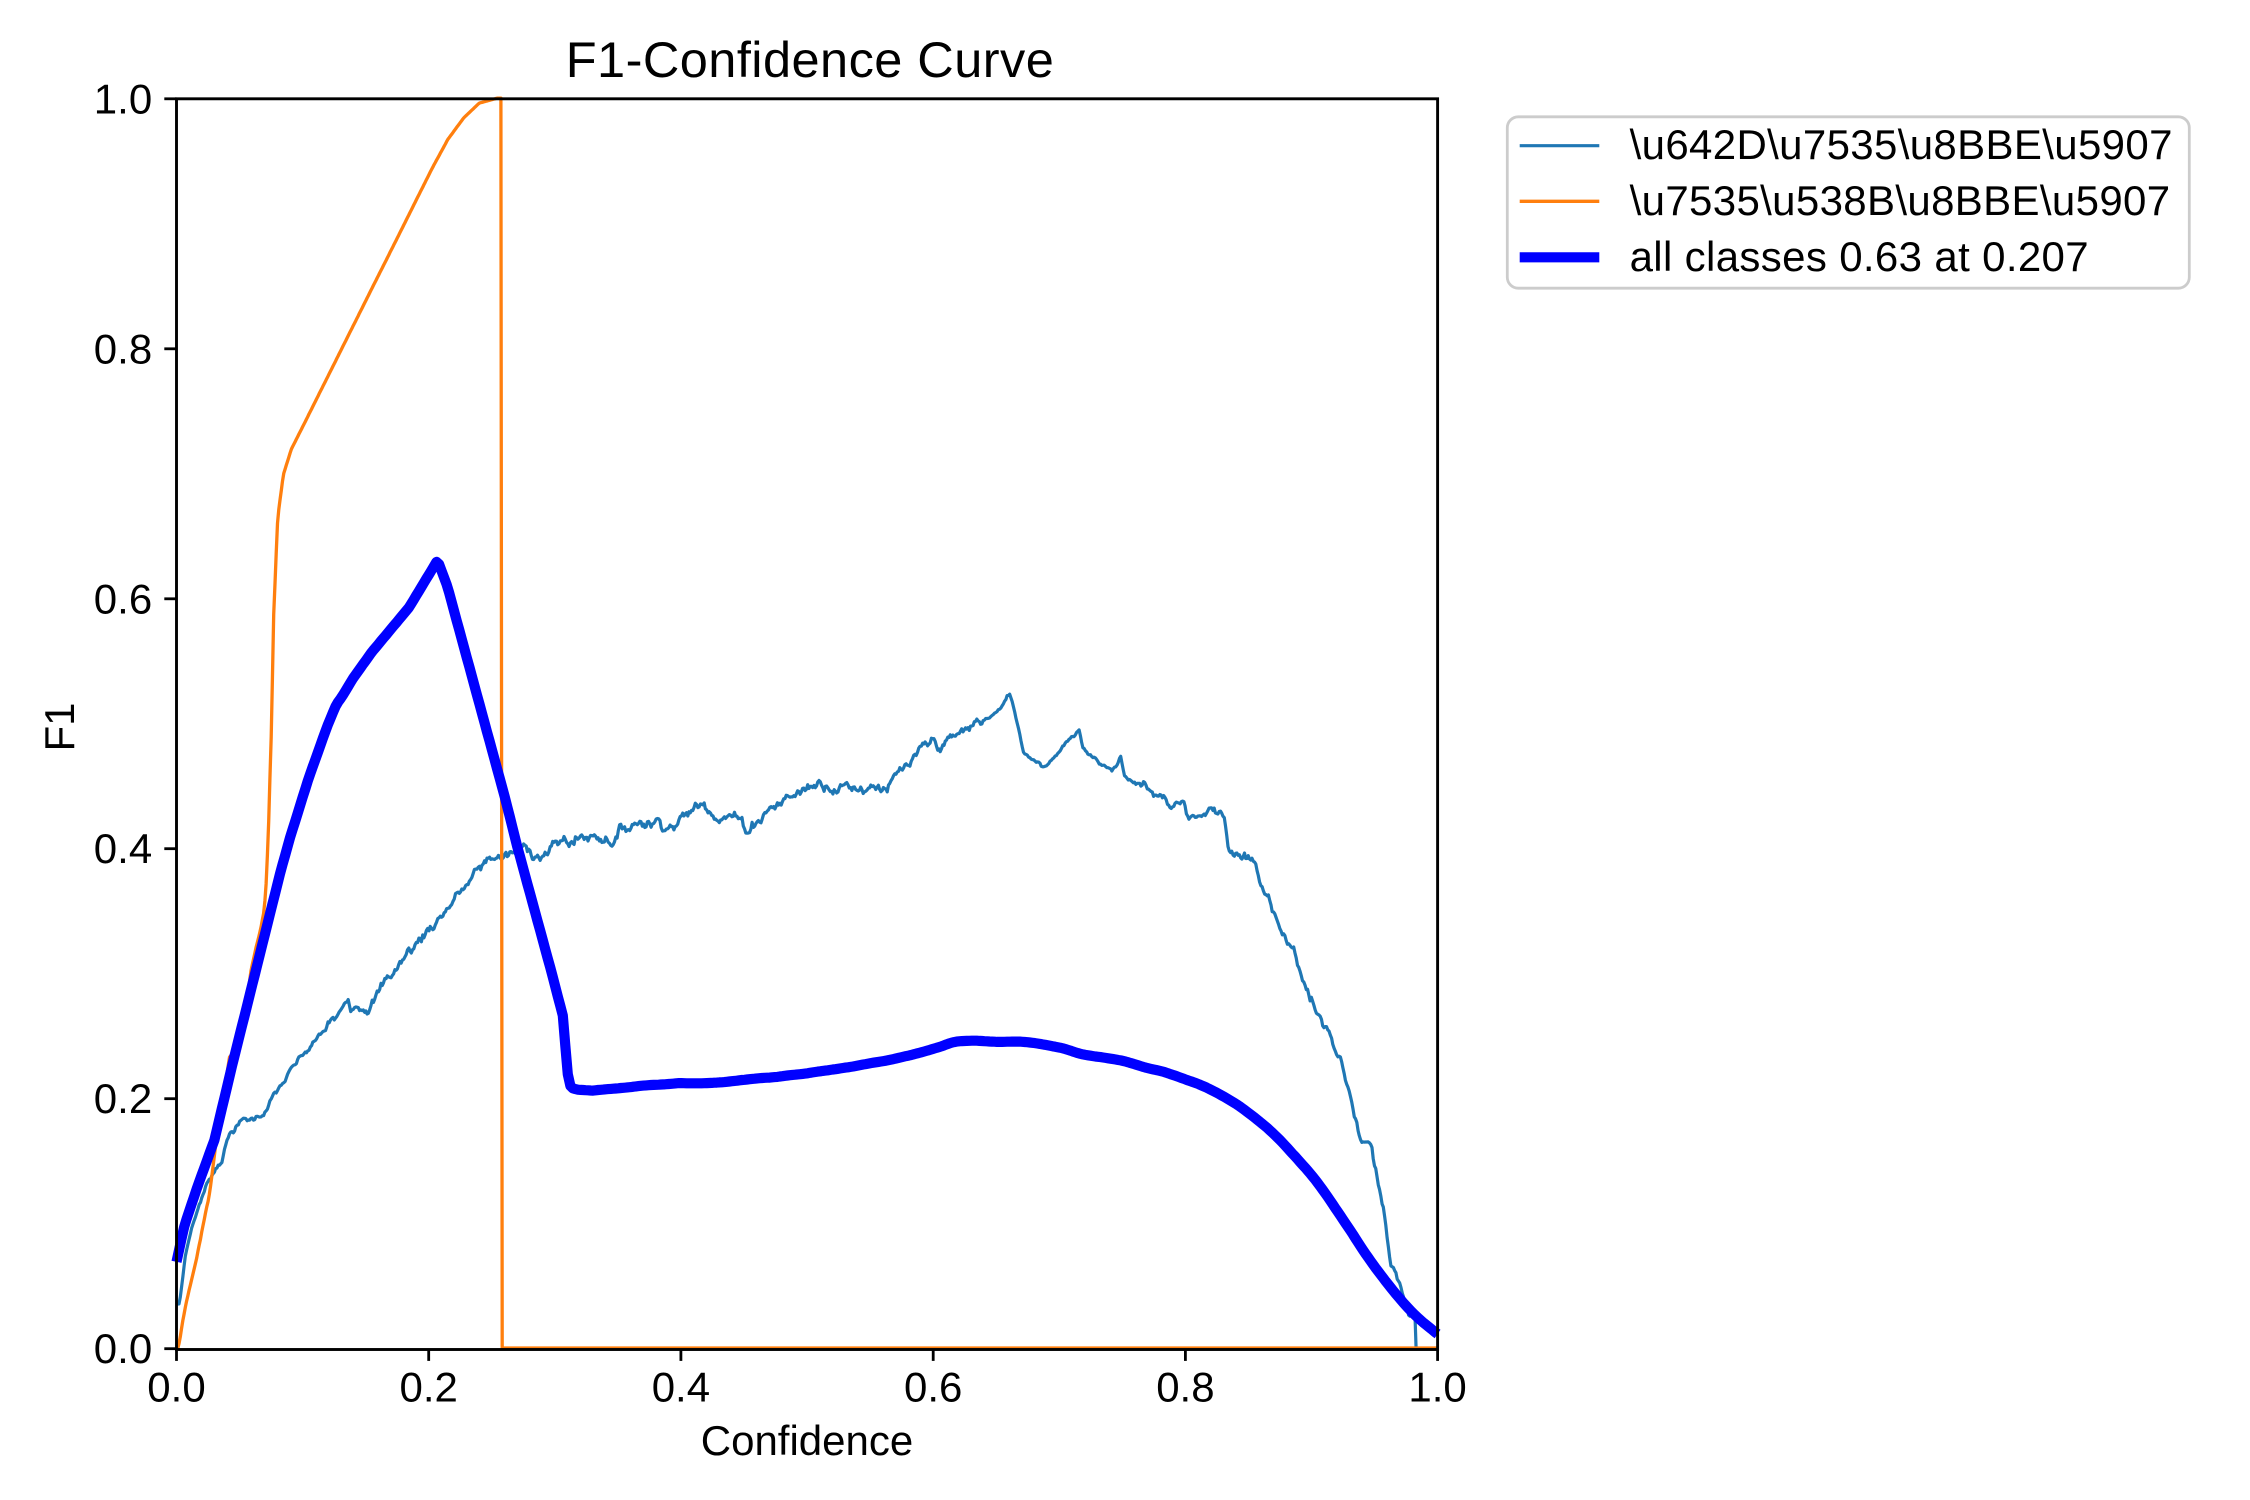 Image resolution: width=2250 pixels, height=1500 pixels. Describe the element at coordinates (1859, 256) in the screenshot. I see `svg-text: all classes 0.63 at 0.207` at that location.